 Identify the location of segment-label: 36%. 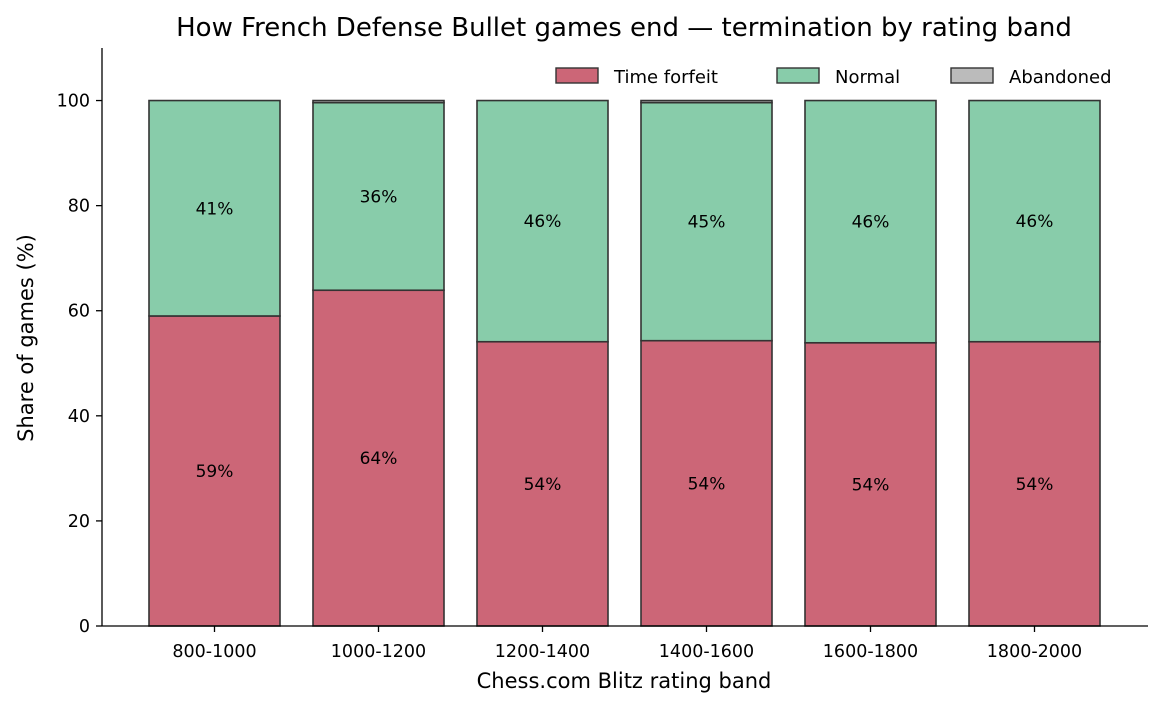
(379, 197).